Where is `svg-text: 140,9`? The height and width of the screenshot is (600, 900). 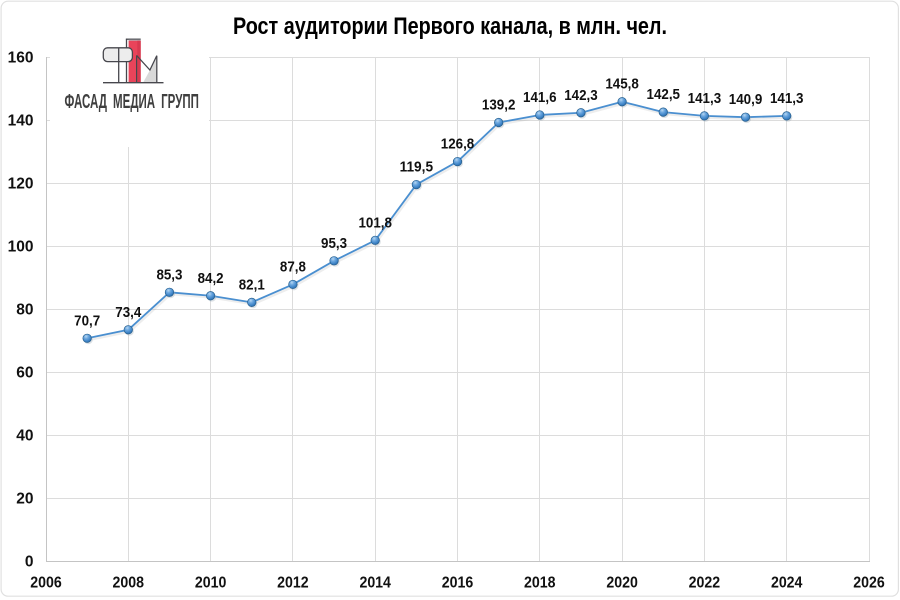
svg-text: 140,9 is located at coordinates (746, 99).